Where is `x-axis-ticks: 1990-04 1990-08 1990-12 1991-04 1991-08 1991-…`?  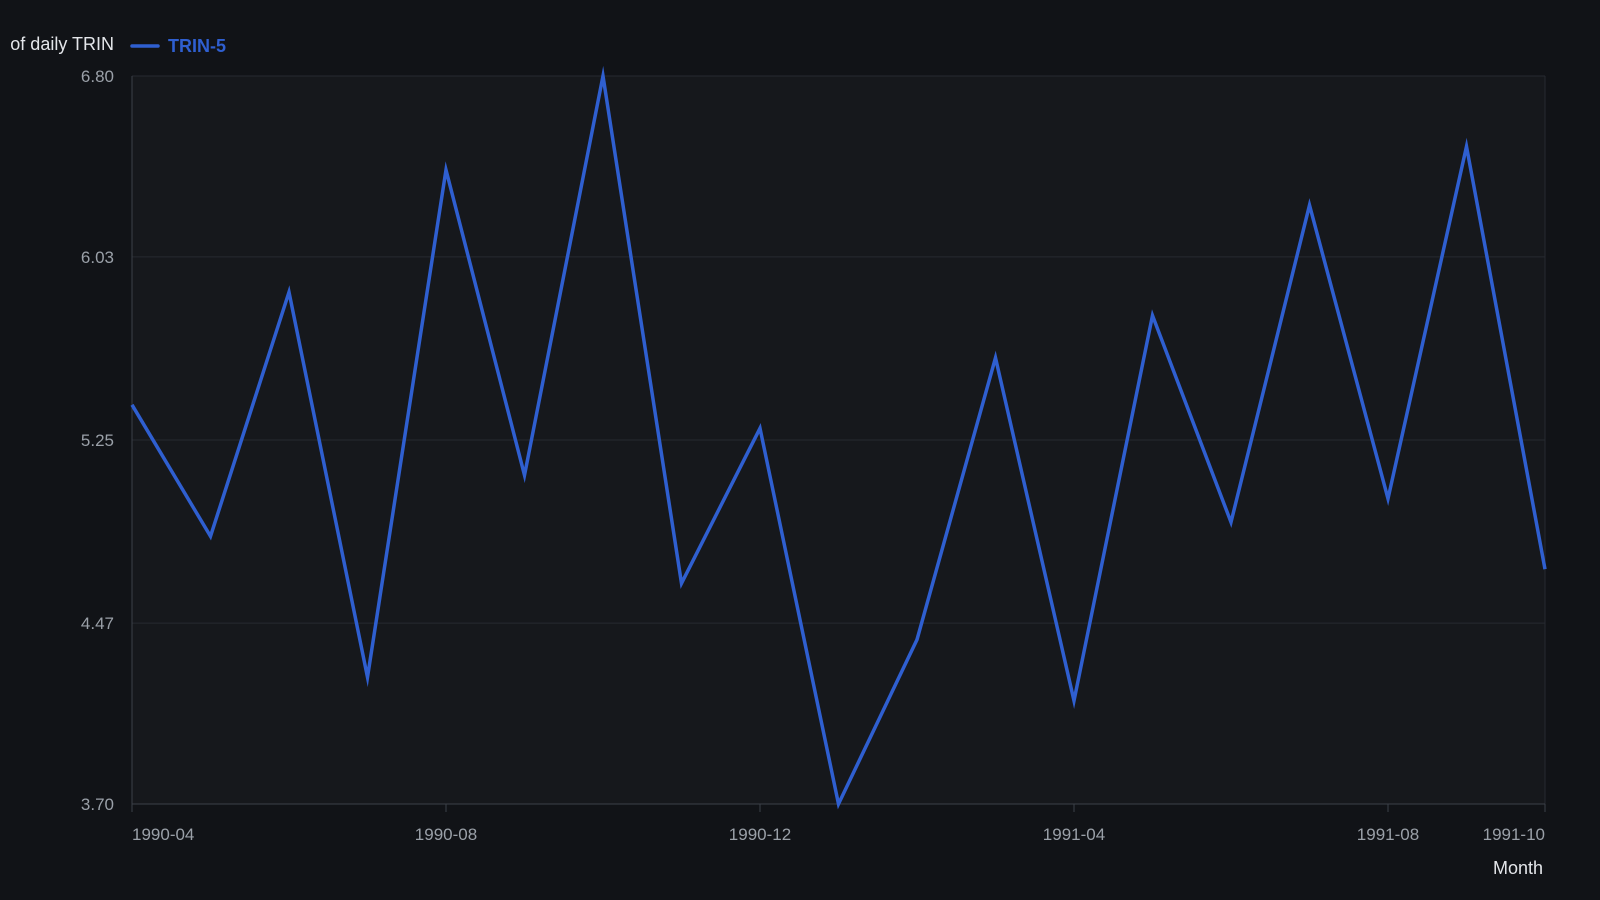
x-axis-ticks: 1990-04 1990-08 1990-12 1991-04 1991-08 1991-… is located at coordinates (838, 824).